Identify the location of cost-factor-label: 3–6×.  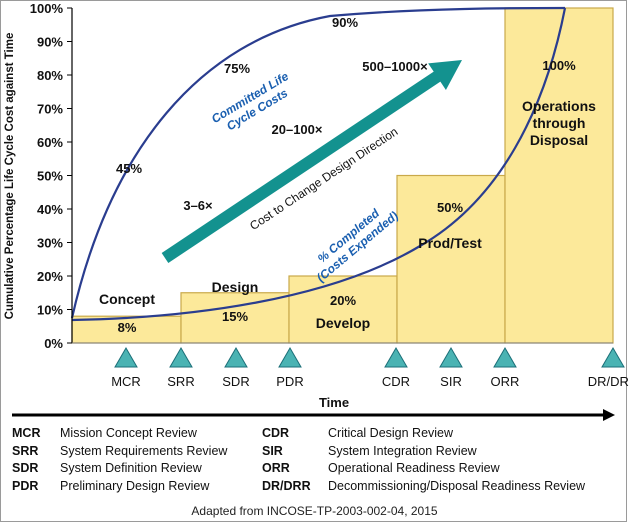
(198, 205).